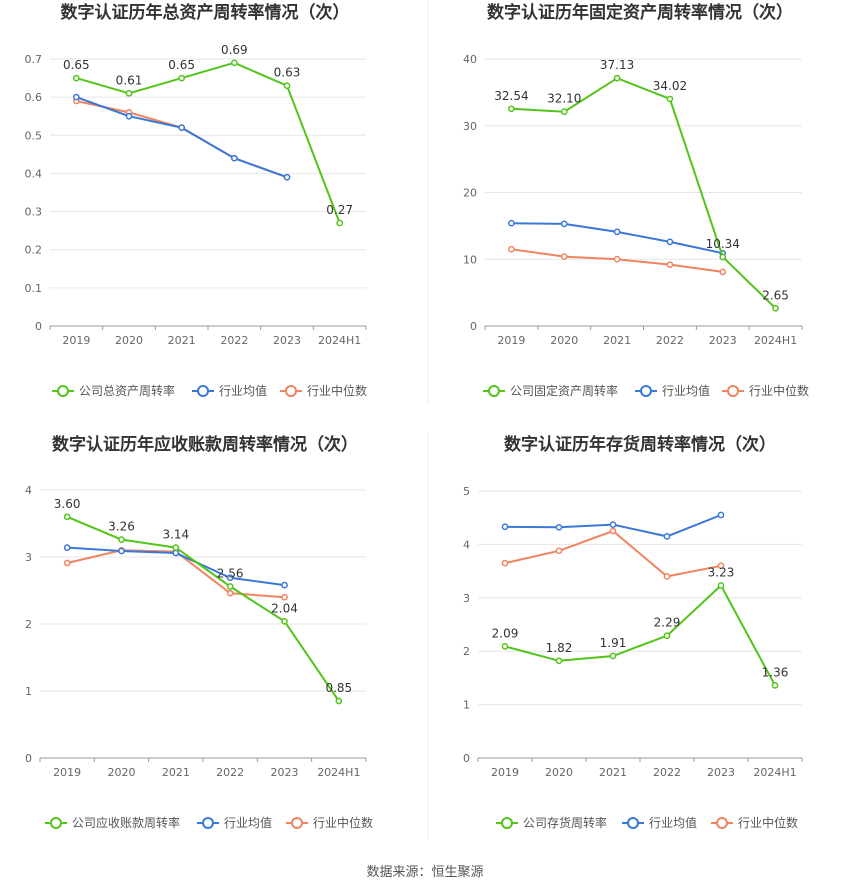 The width and height of the screenshot is (850, 891). Describe the element at coordinates (234, 50) in the screenshot. I see `data-label: 0.69` at that location.